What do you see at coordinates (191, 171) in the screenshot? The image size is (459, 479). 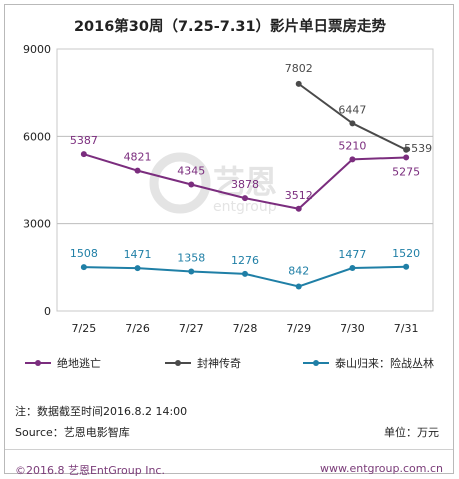 I see `data-label: 4345` at bounding box center [191, 171].